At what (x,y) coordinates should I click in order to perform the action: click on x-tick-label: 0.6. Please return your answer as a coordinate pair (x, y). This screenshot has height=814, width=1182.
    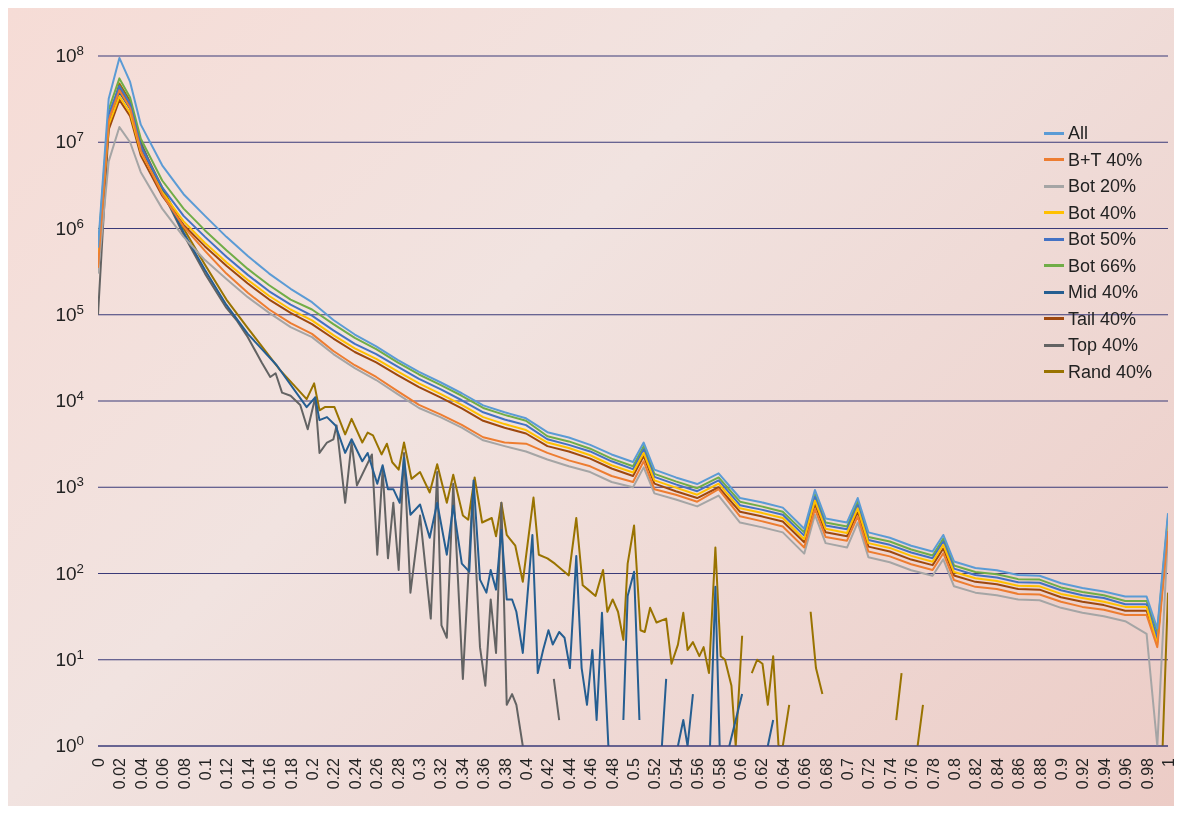
    Looking at the image, I should click on (740, 769).